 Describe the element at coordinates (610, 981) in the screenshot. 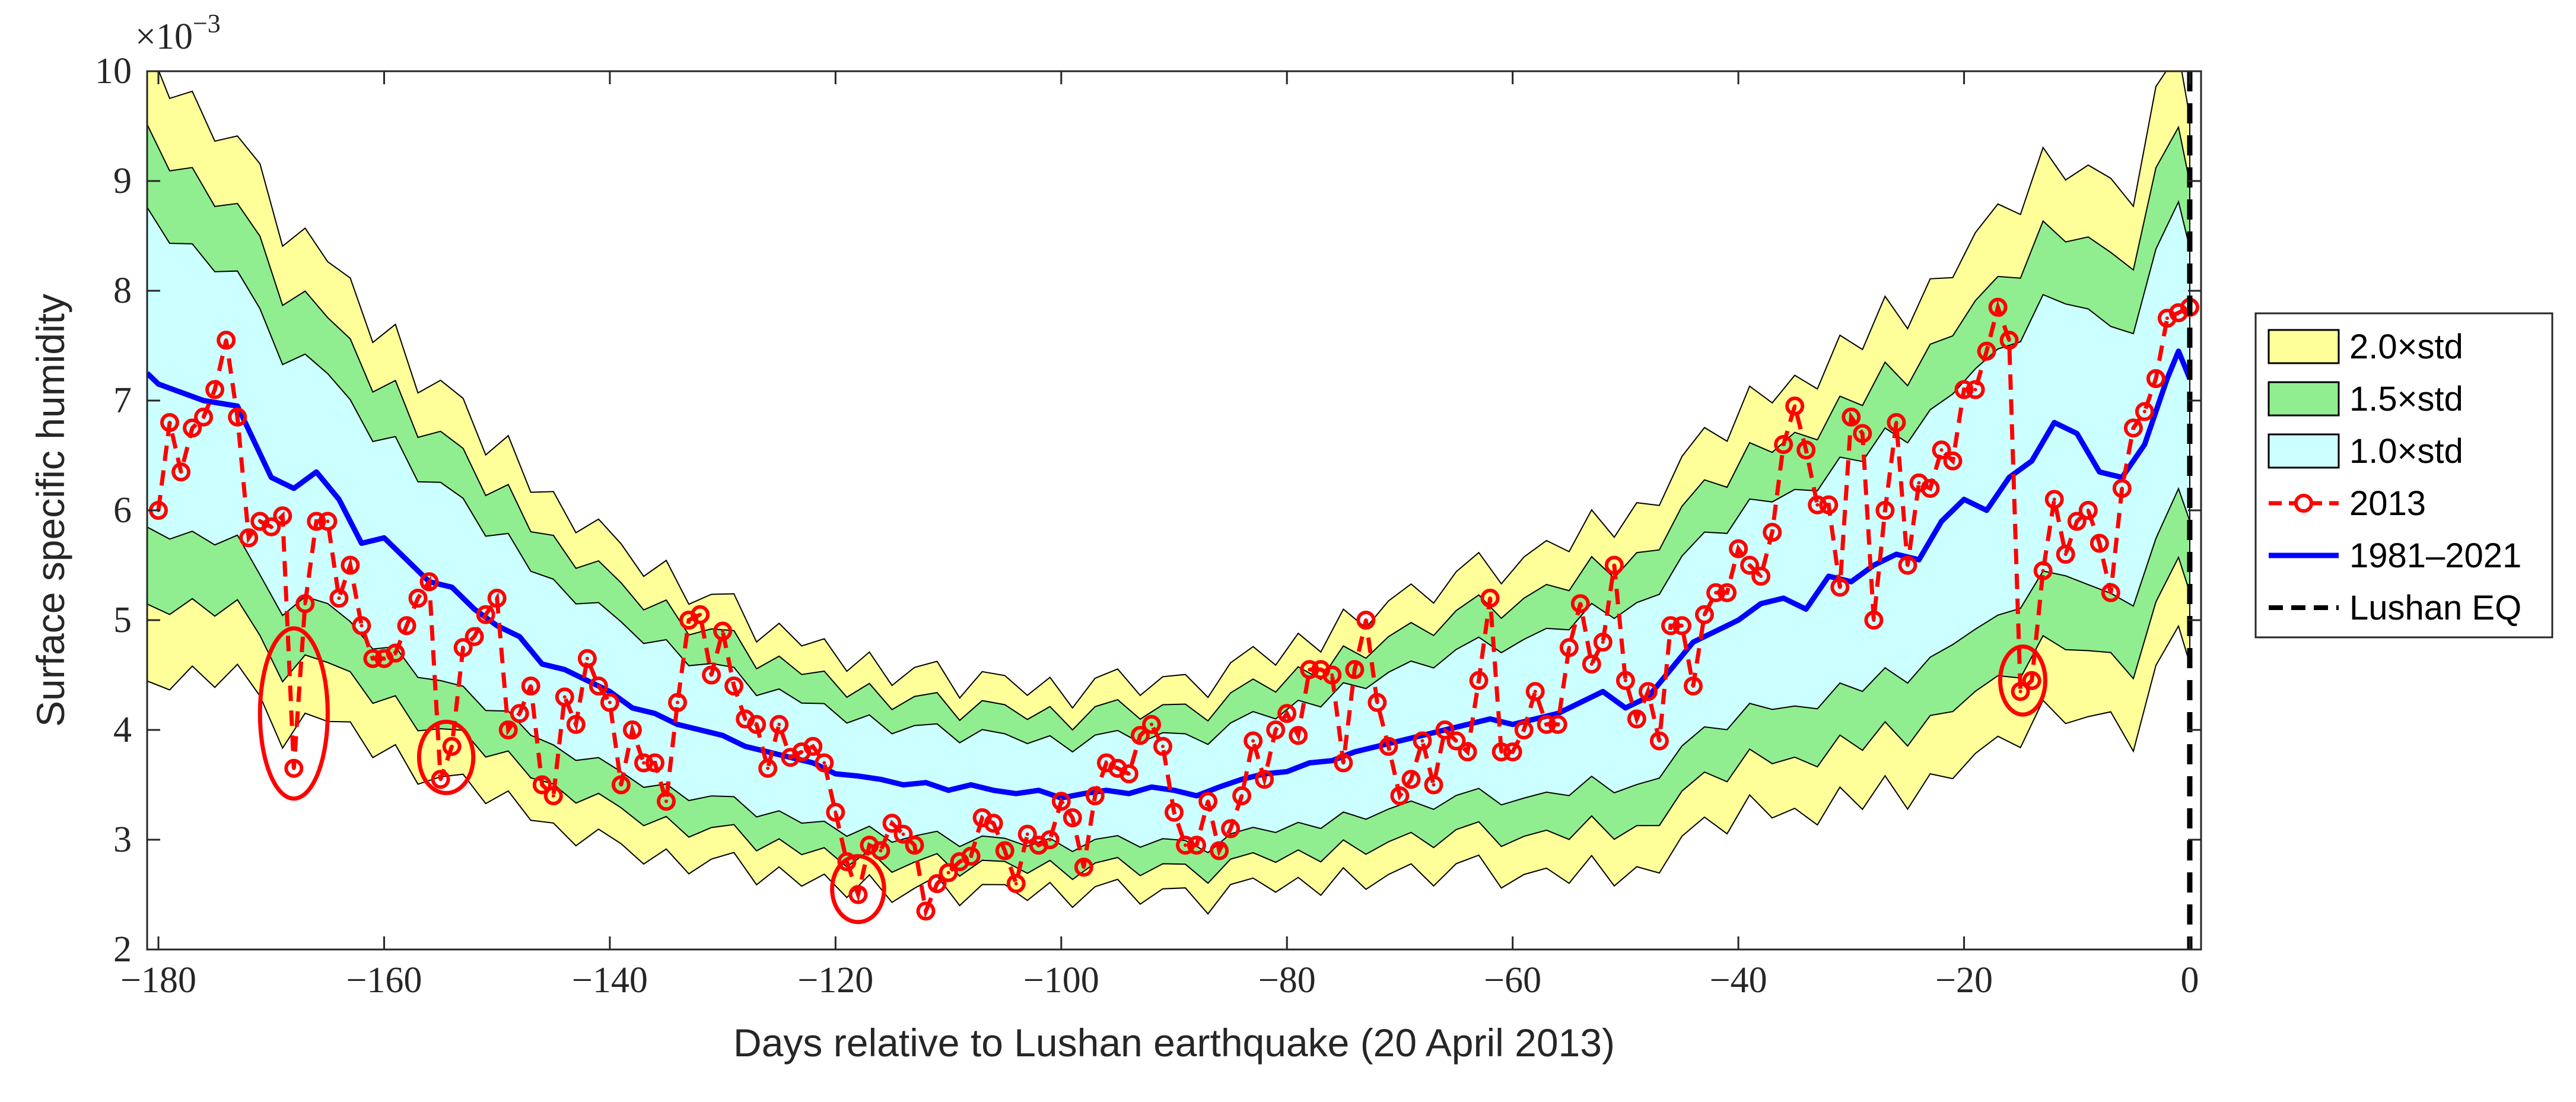

I see `x-tick-label: −140` at that location.